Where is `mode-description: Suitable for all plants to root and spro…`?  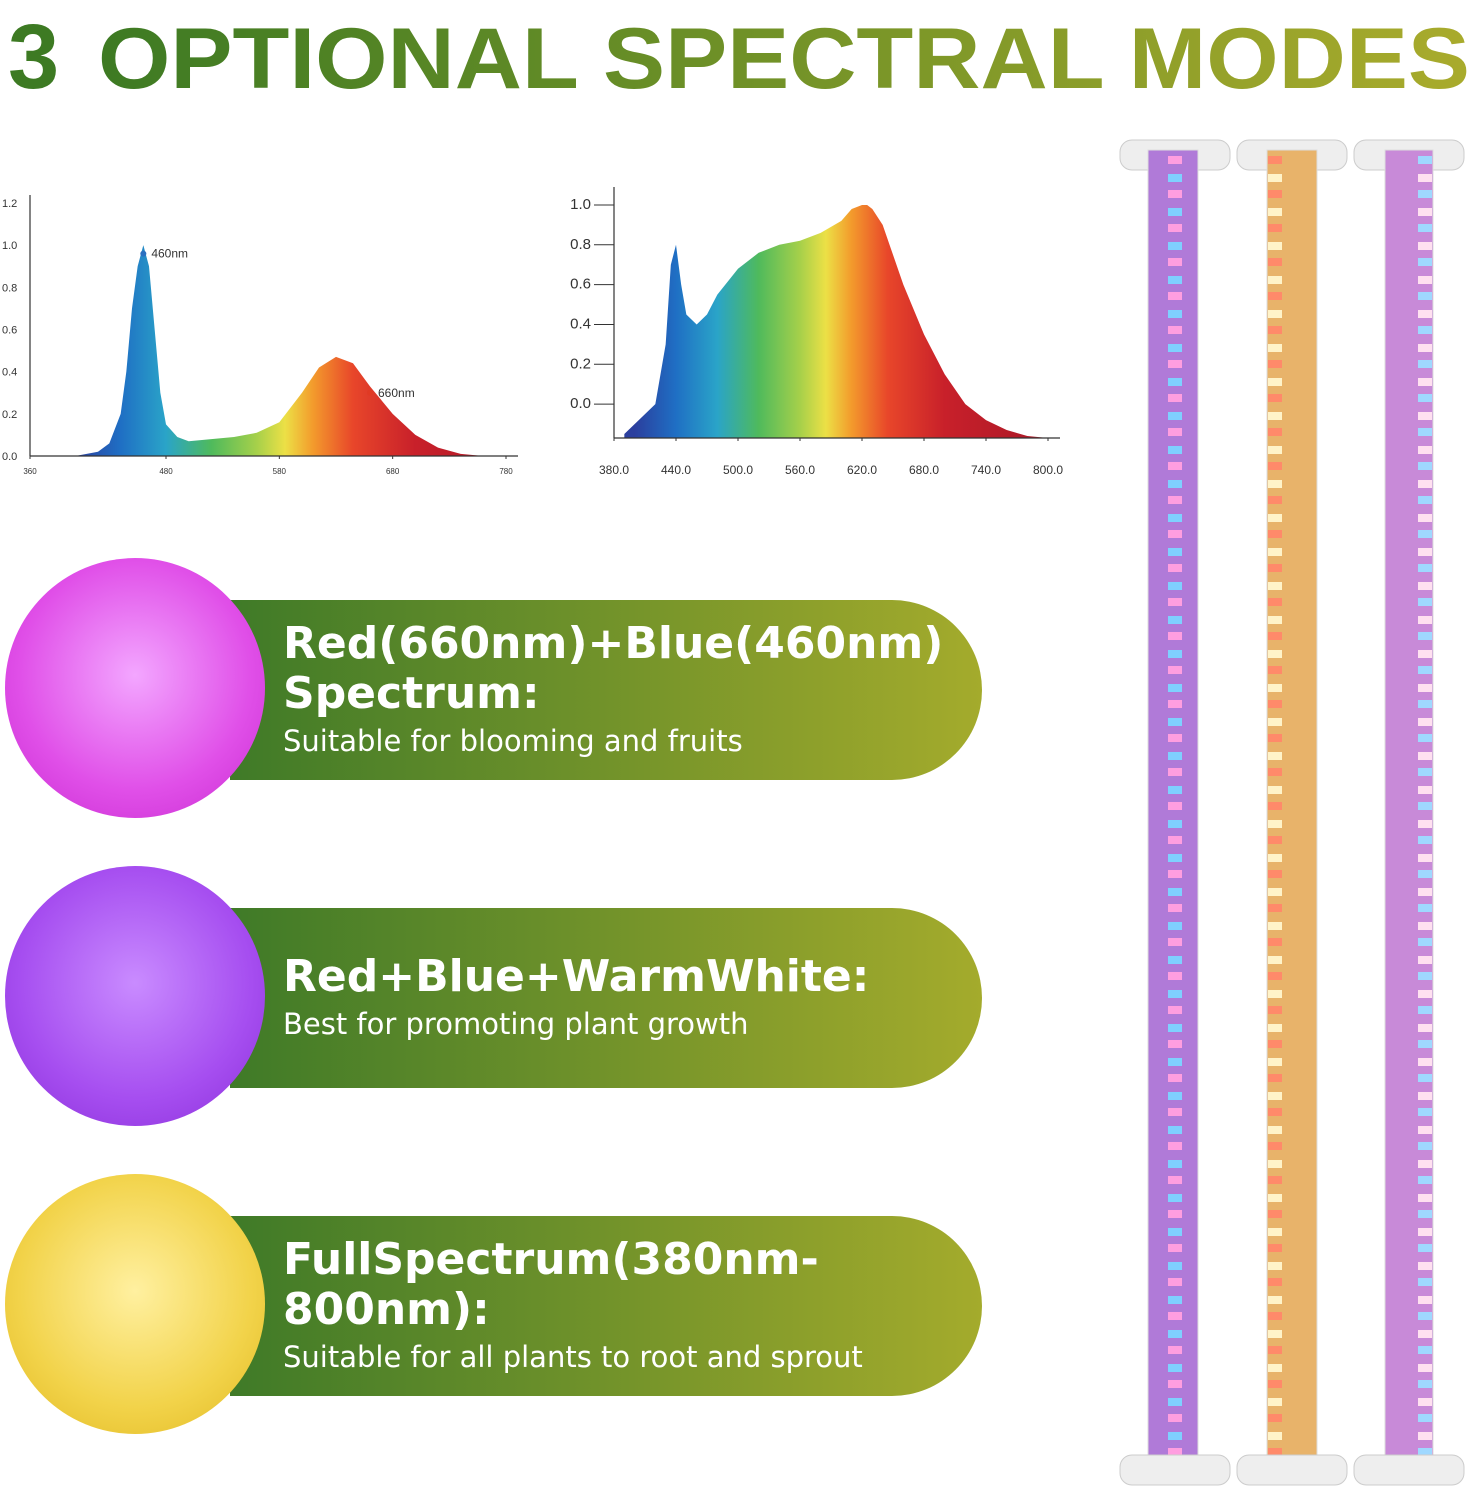
mode-description: Suitable for all plants to root and spro… is located at coordinates (573, 1357).